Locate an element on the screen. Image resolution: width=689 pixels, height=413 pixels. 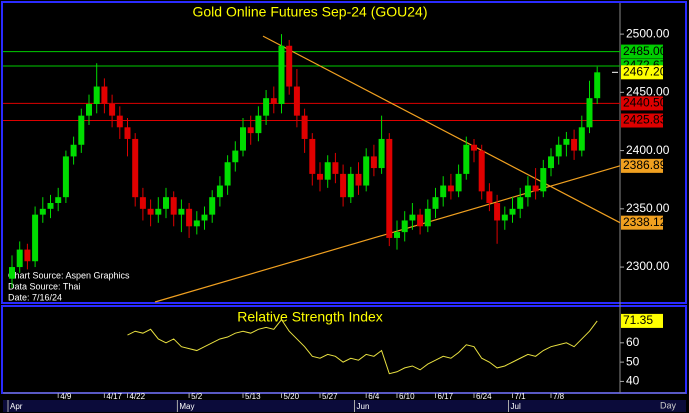
value-box-label: 2425.83 is located at coordinates (645, 120).